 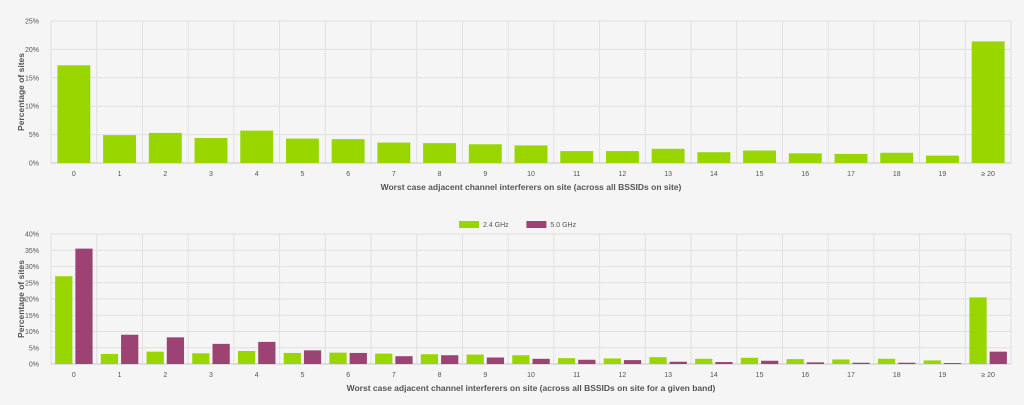 What do you see at coordinates (32, 78) in the screenshot?
I see `y-tick-label: 15%` at bounding box center [32, 78].